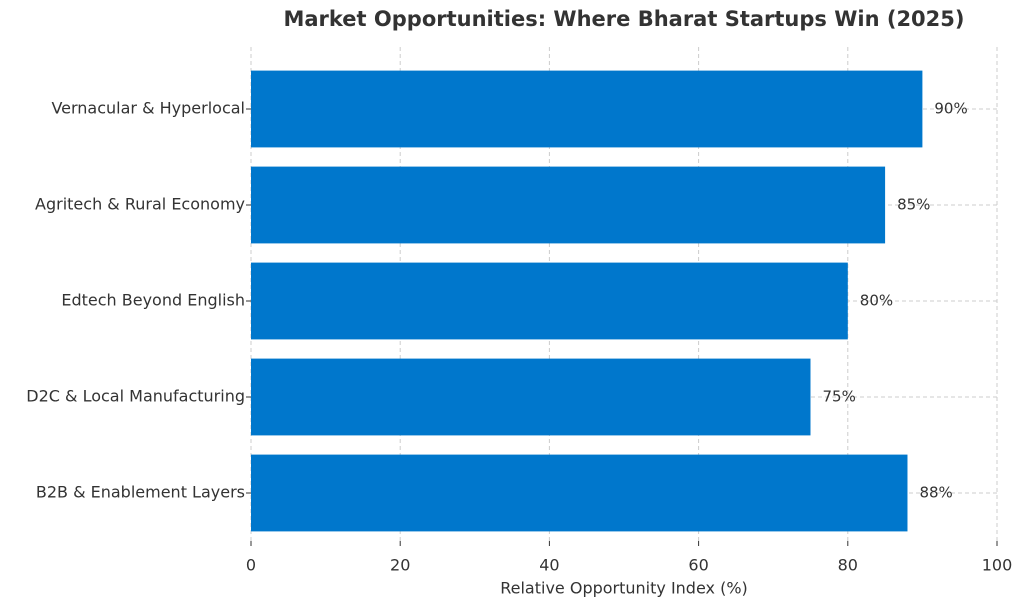 This screenshot has width=1024, height=608. What do you see at coordinates (135, 396) in the screenshot?
I see `y-tick-label: D2C & Local Manufacturing` at bounding box center [135, 396].